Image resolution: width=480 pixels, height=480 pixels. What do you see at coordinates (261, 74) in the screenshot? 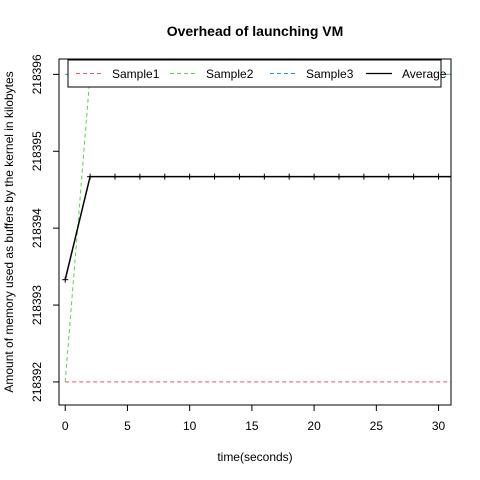
I see `legend-entries: Sample1 Sample2 Sample3 Average` at bounding box center [261, 74].